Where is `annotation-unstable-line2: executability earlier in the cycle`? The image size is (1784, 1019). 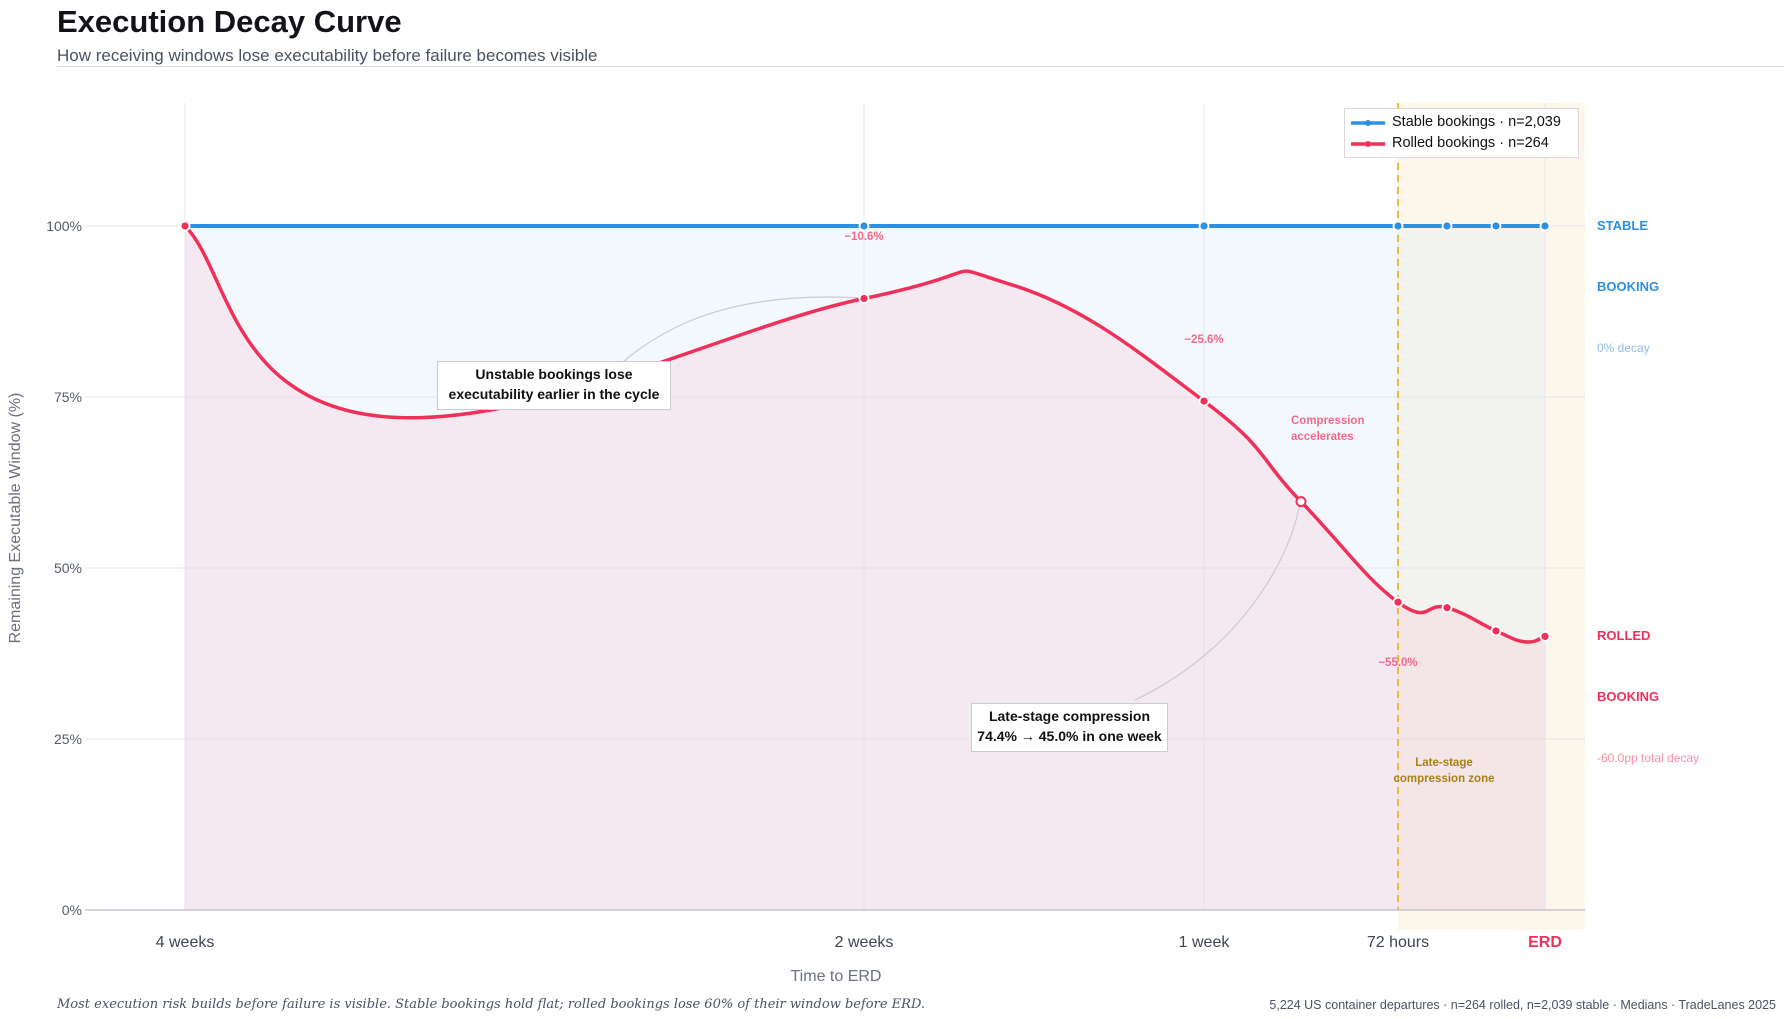
annotation-unstable-line2: executability earlier in the cycle is located at coordinates (554, 394).